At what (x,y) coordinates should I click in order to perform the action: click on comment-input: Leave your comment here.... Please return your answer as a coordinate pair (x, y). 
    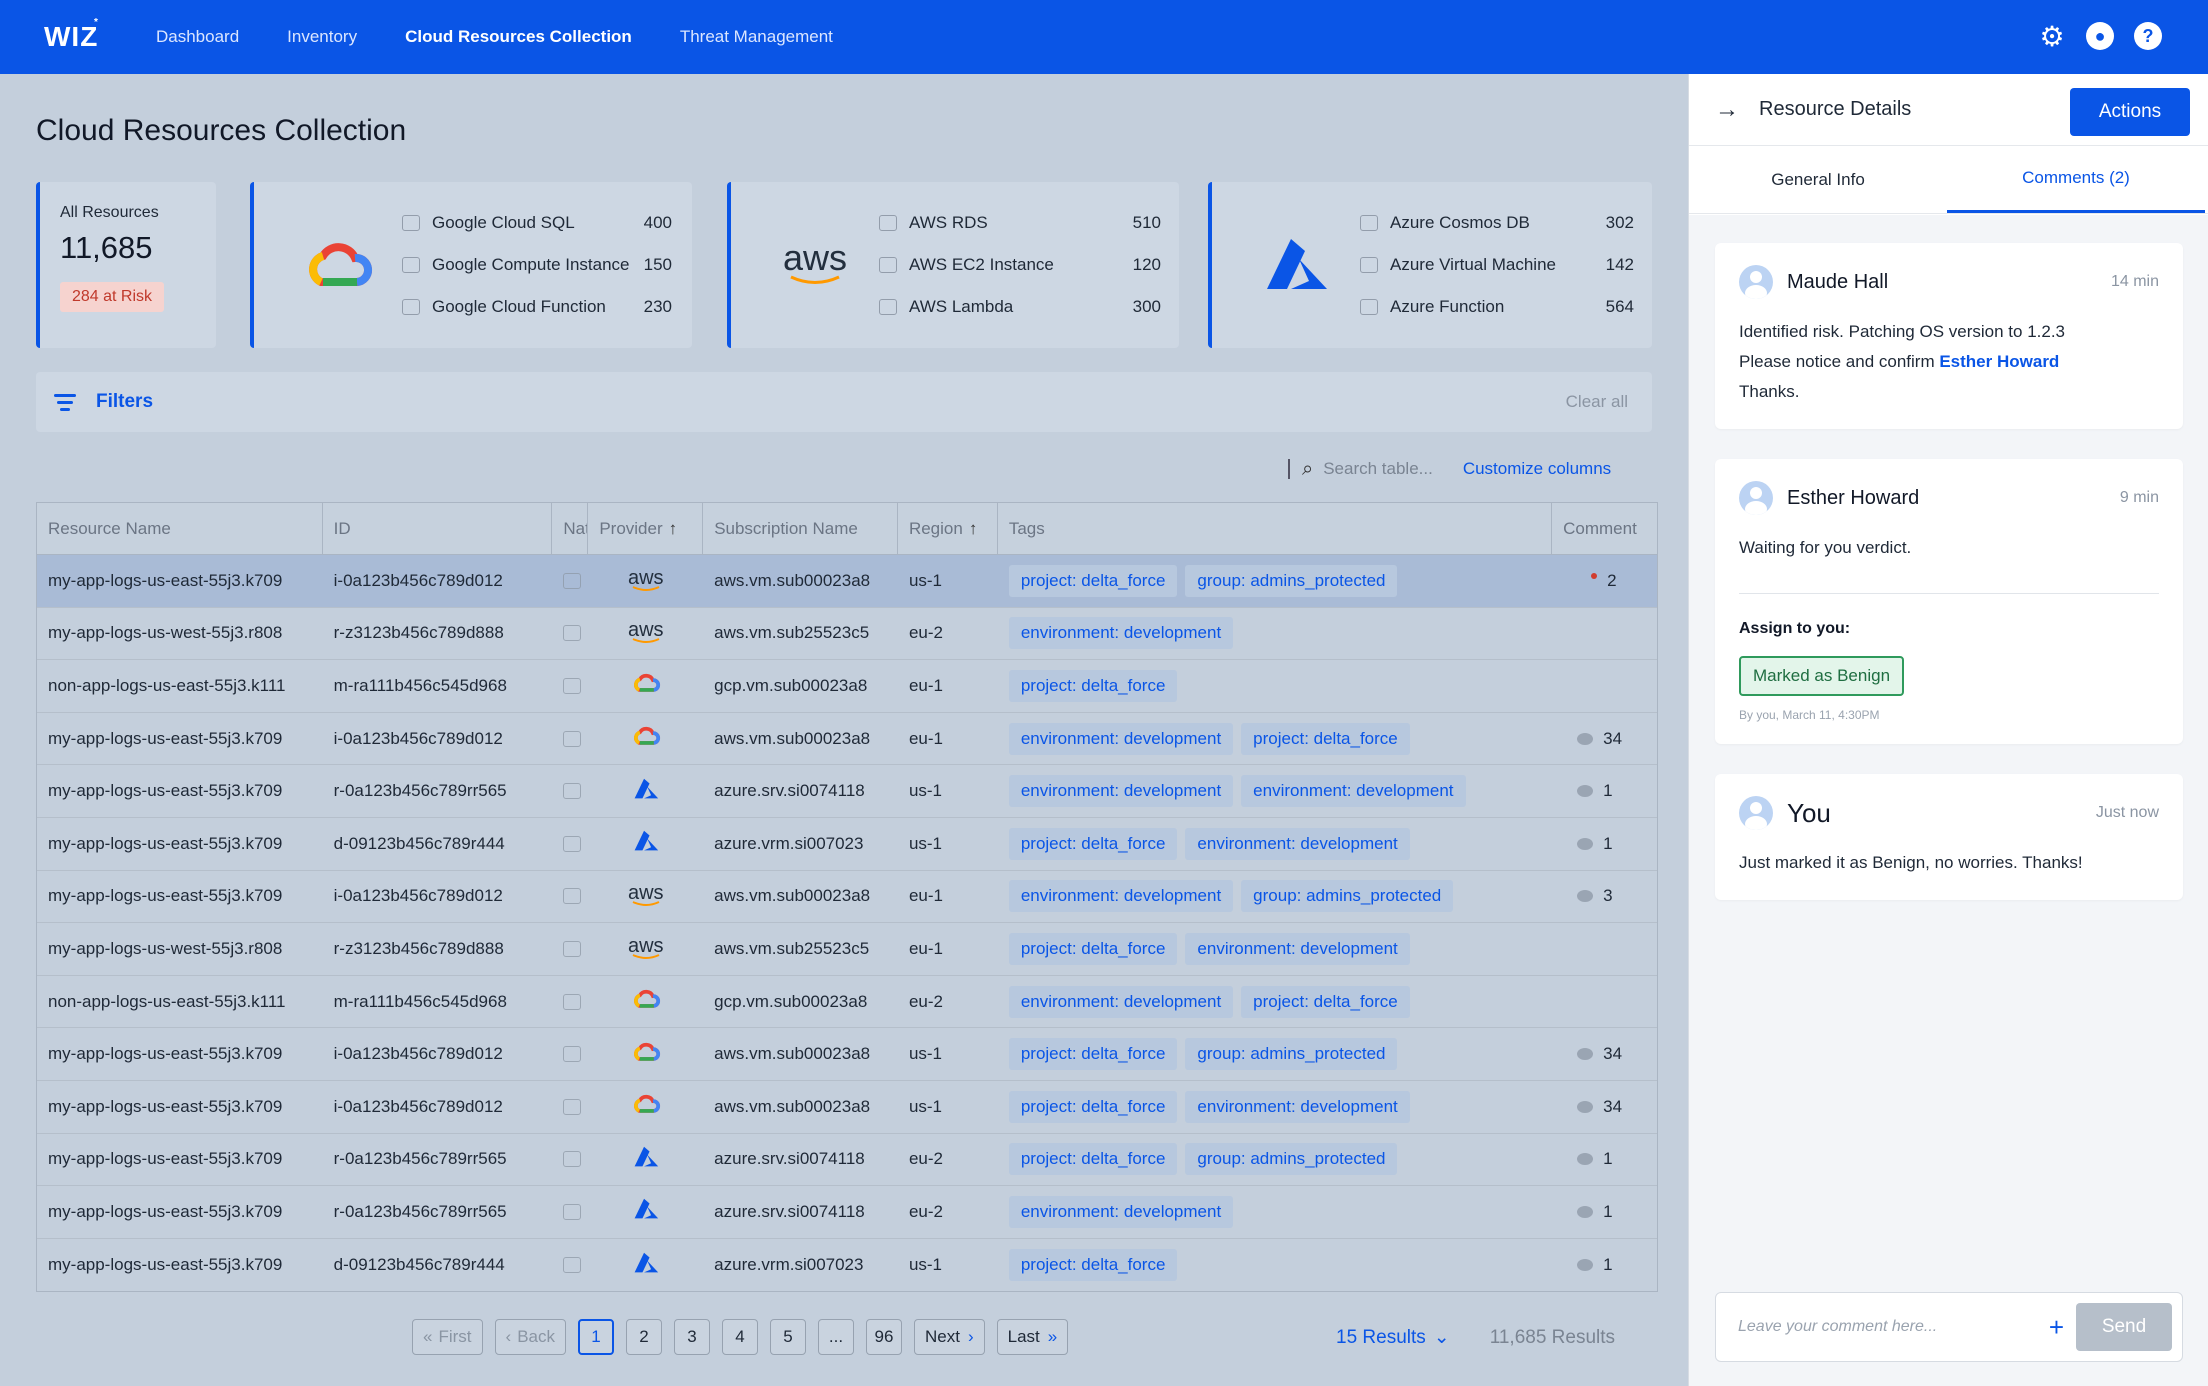
    Looking at the image, I should click on (1838, 1326).